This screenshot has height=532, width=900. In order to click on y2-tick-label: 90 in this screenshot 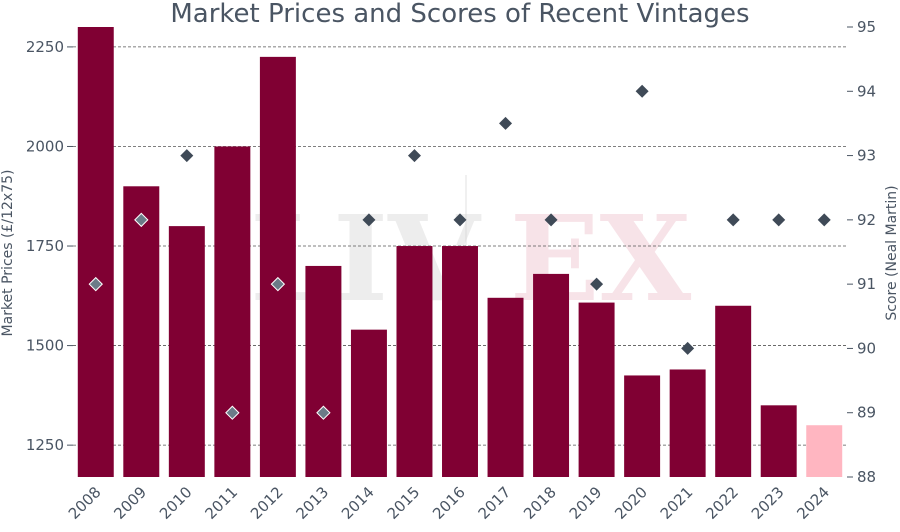, I will do `click(866, 348)`.